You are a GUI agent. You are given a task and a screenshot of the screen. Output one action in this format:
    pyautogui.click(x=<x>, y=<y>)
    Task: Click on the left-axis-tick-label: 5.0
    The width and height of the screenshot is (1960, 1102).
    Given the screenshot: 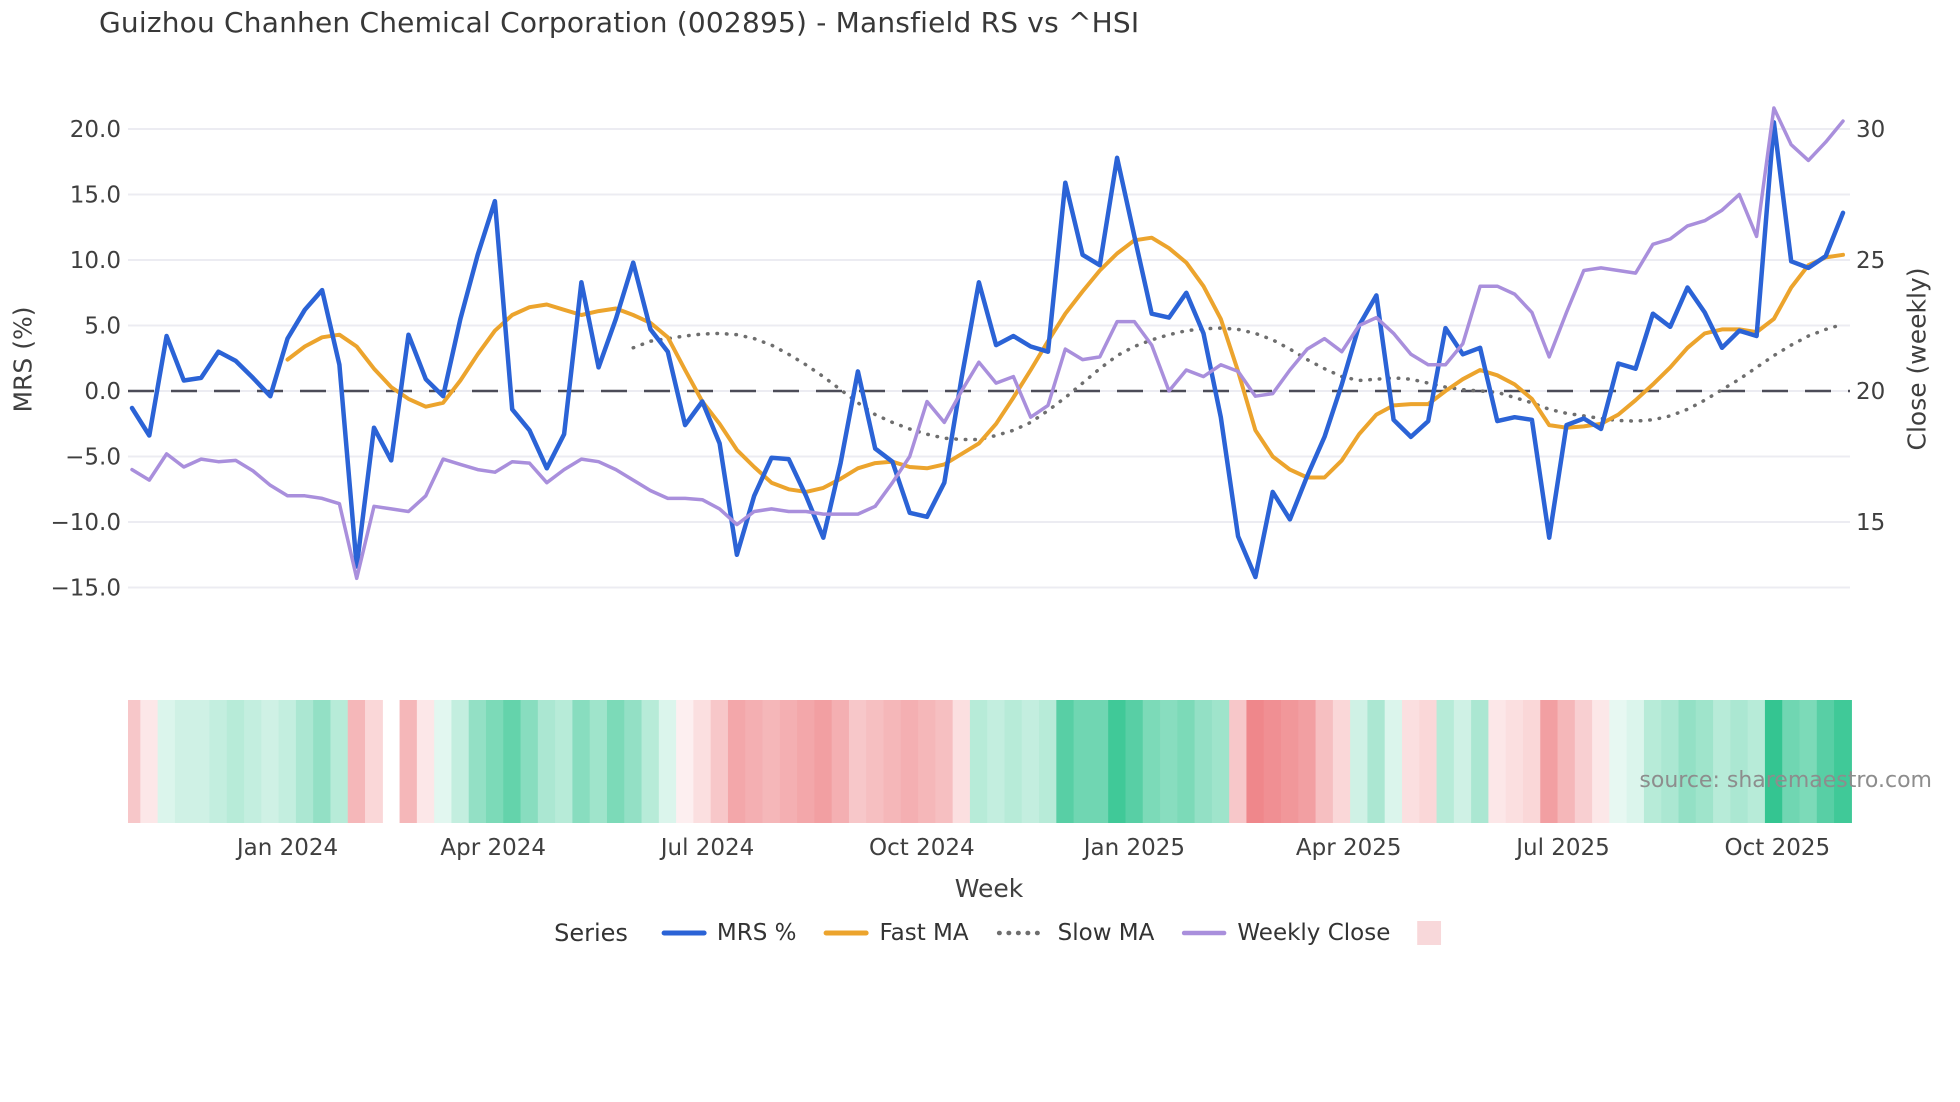 What is the action you would take?
    pyautogui.click(x=102, y=327)
    